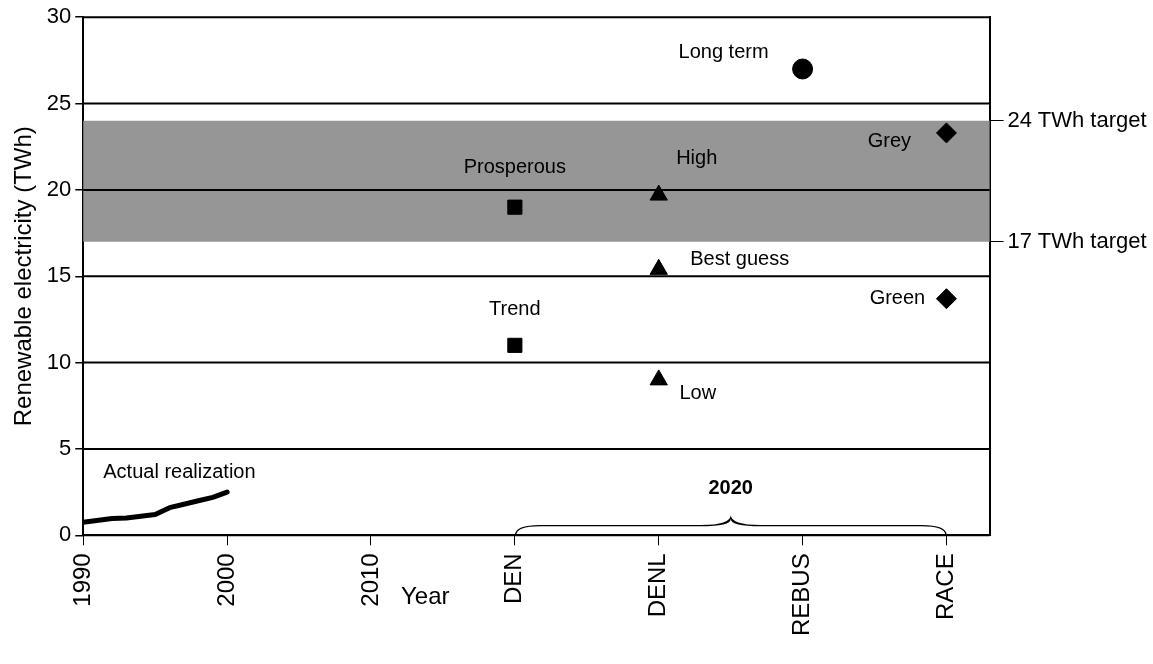 The image size is (1153, 664). I want to click on annotation: Green, so click(897, 297).